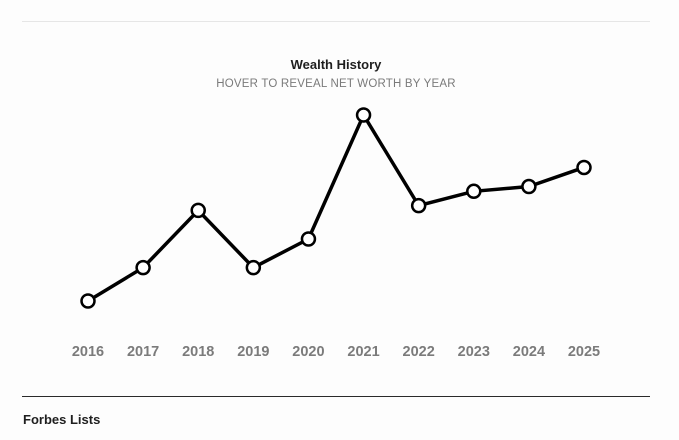  I want to click on data-point-2016, so click(88, 301).